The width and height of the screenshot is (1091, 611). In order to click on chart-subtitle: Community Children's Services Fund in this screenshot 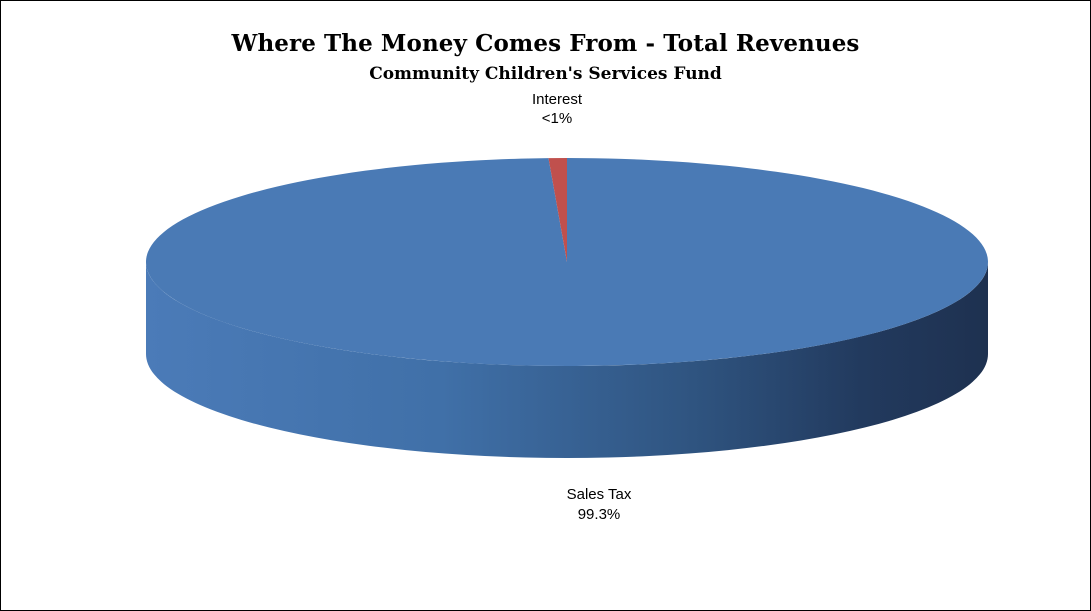, I will do `click(545, 74)`.